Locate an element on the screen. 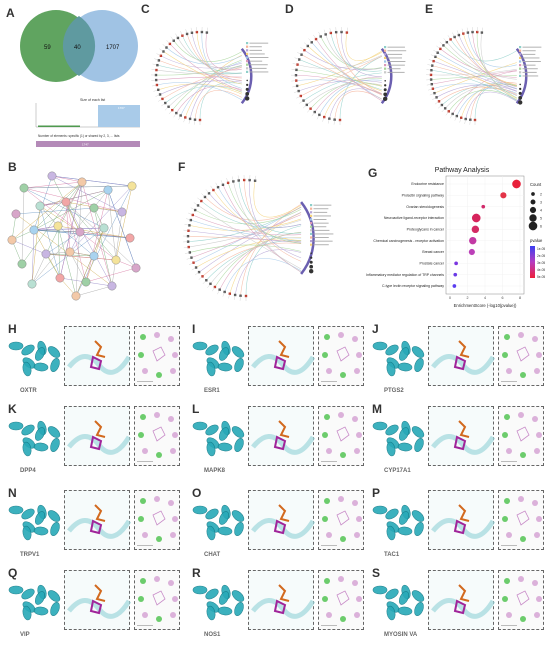 This screenshot has height=653, width=554. color-legend-label: 4e-05 is located at coordinates (541, 270).